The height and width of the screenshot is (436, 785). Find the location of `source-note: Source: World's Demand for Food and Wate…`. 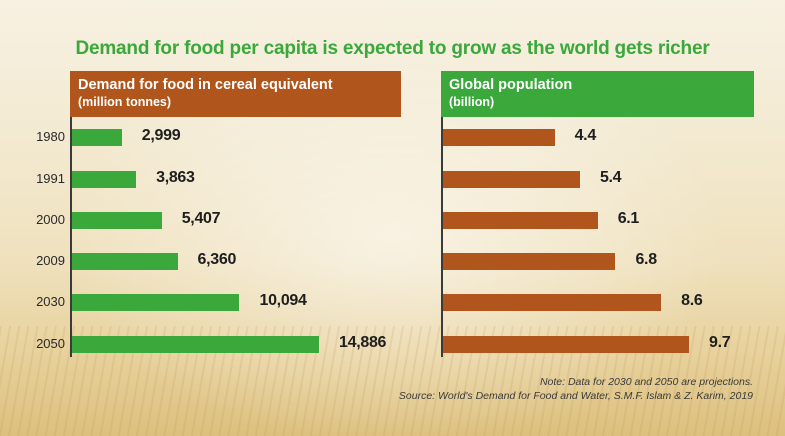

source-note: Source: World's Demand for Food and Wate… is located at coordinates (575, 396).